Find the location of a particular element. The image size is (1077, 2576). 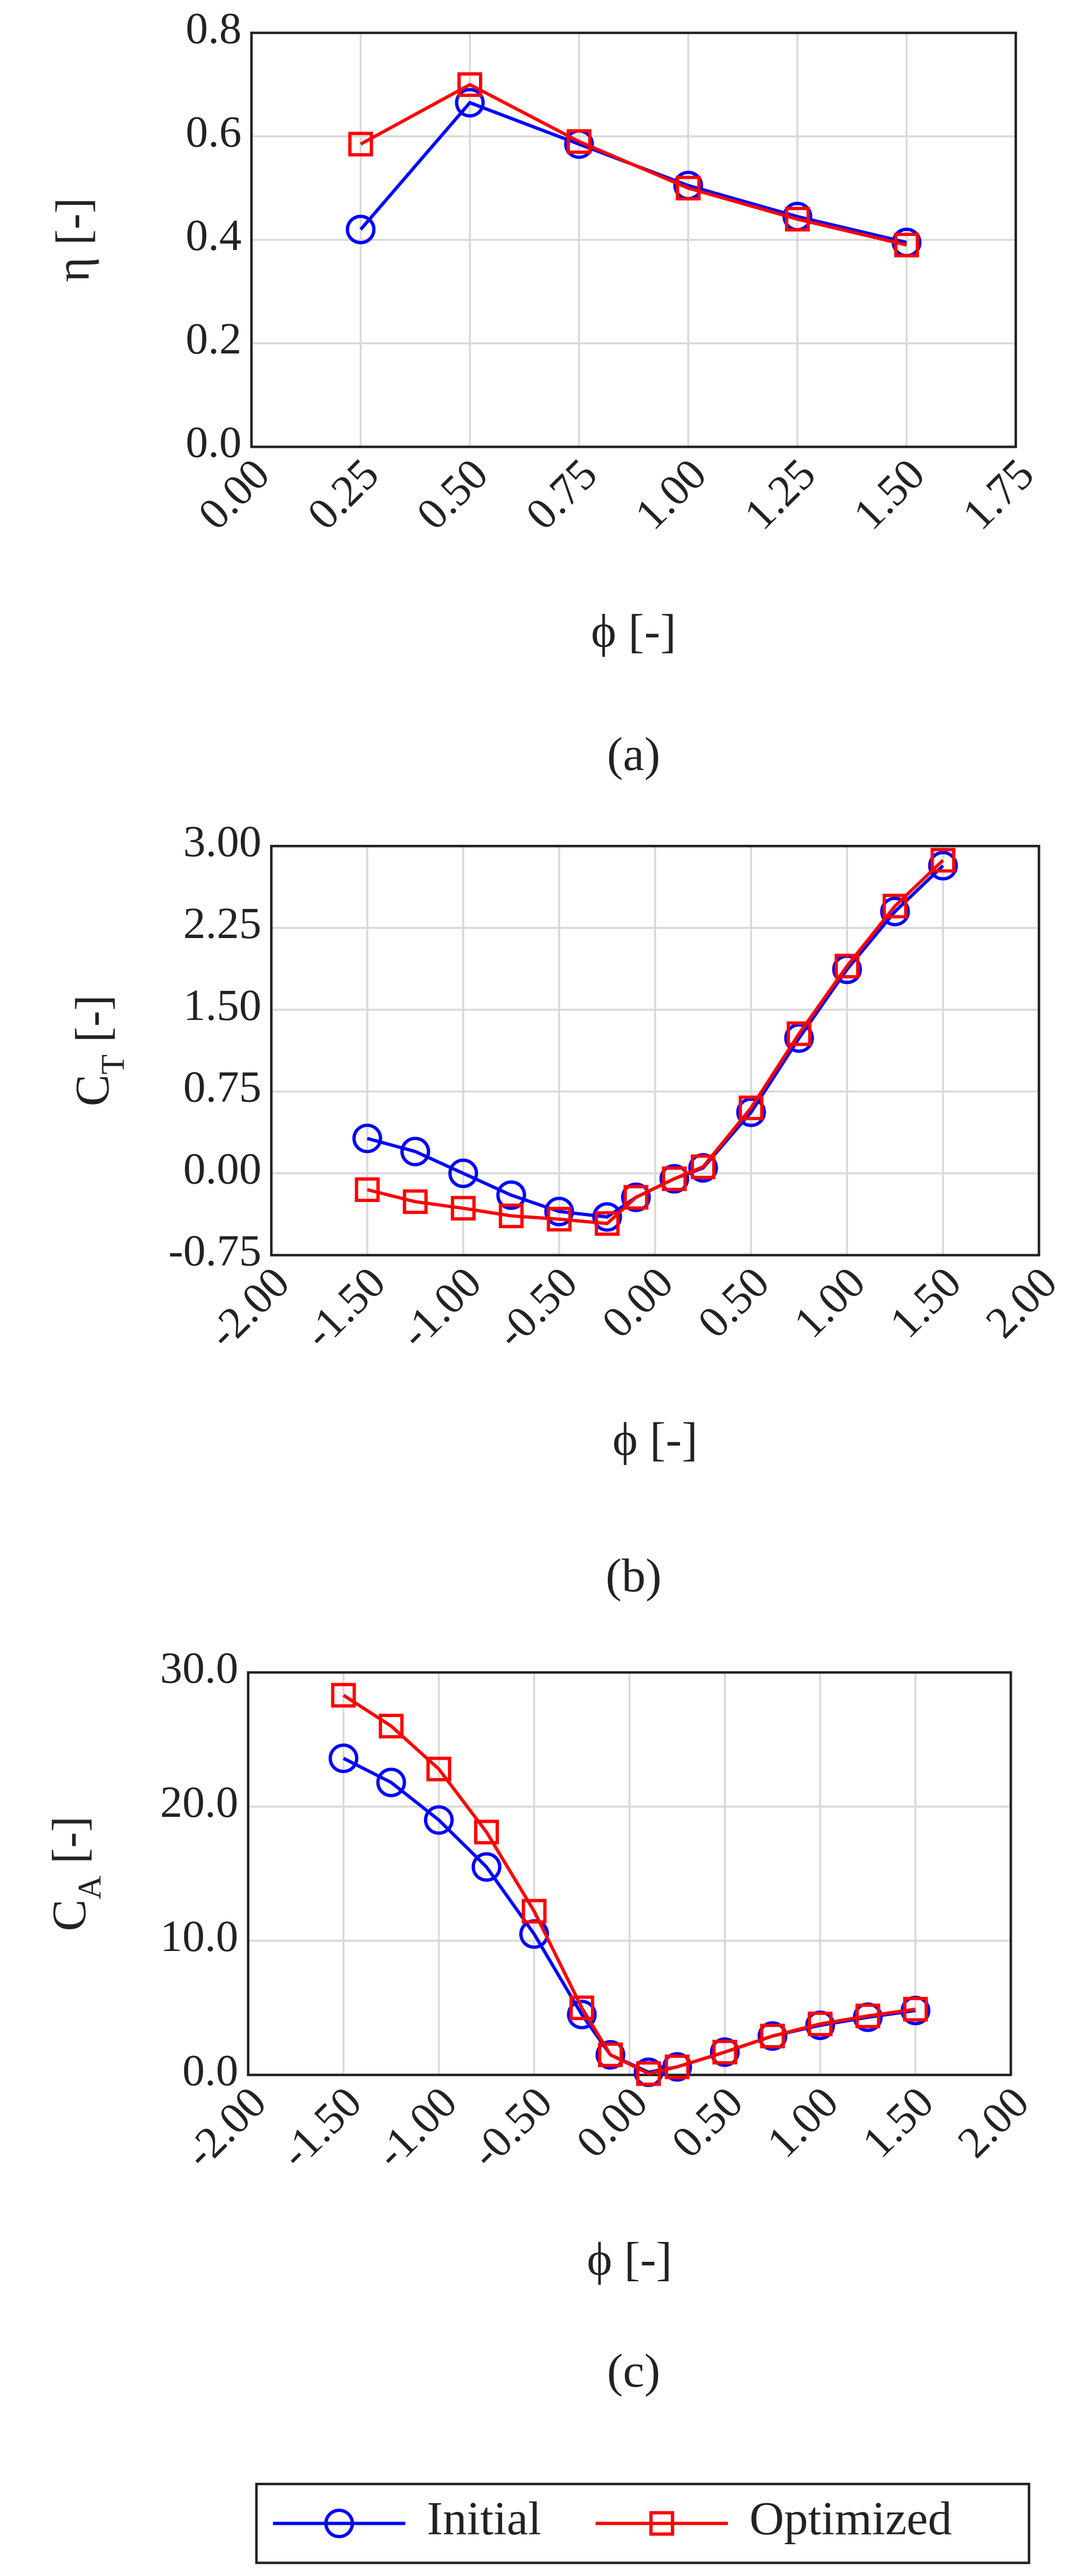

y-tick-label: 0.8 is located at coordinates (214, 28).